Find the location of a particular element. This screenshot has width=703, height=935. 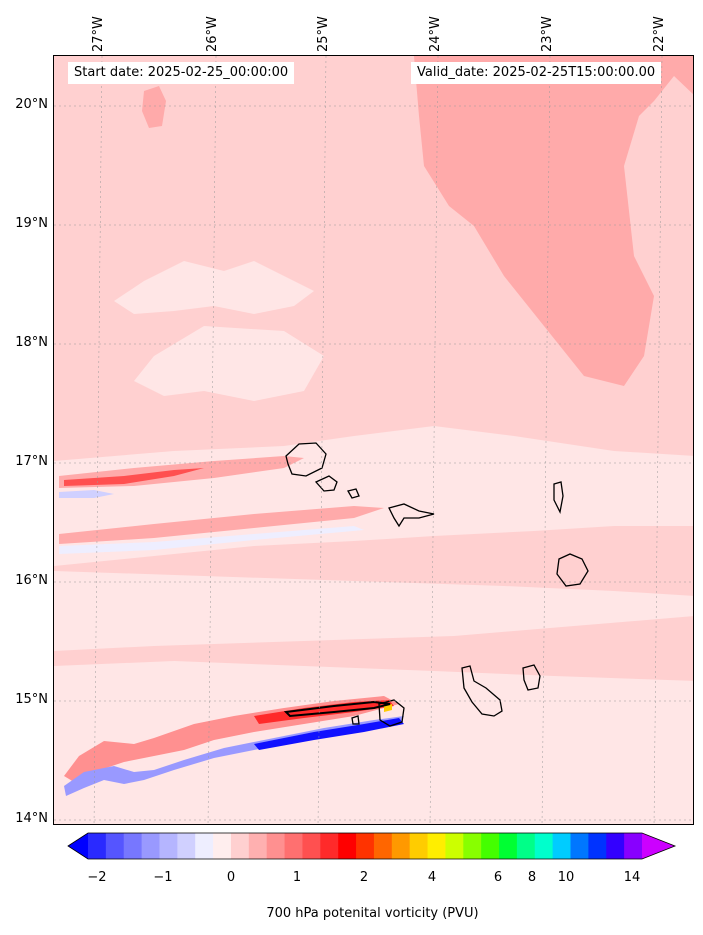

lat-label-15n: 15°N is located at coordinates (31, 699).